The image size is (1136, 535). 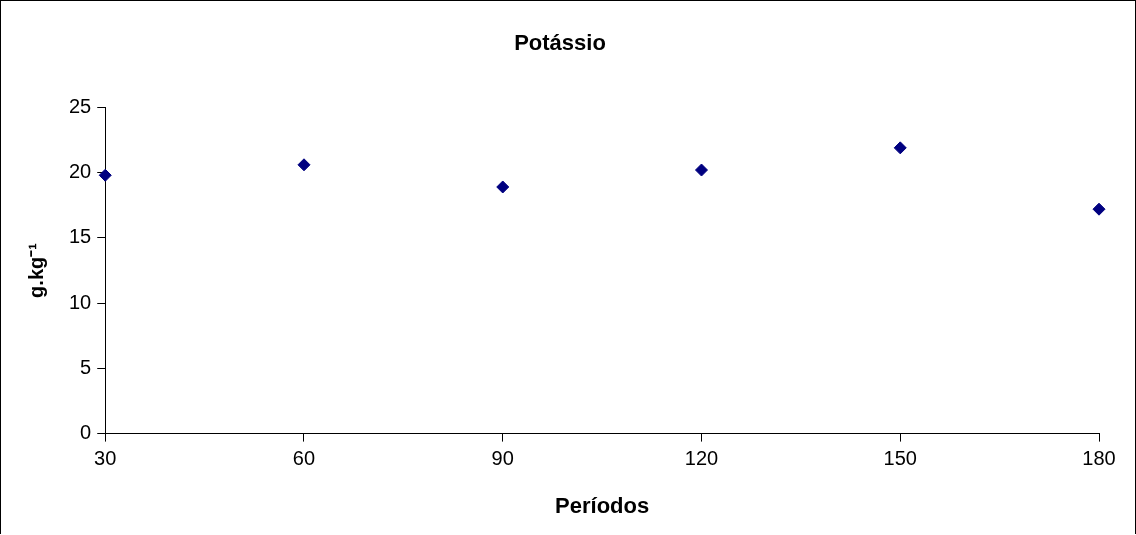 What do you see at coordinates (105, 458) in the screenshot?
I see `x-tick-label: 30` at bounding box center [105, 458].